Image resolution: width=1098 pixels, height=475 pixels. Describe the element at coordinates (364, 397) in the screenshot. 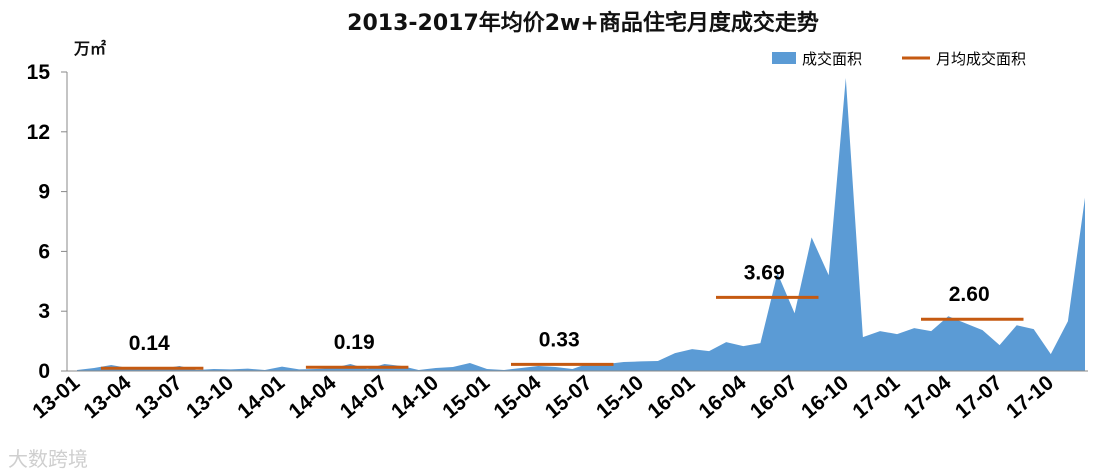

I see `x-tick-label: 14-07` at that location.